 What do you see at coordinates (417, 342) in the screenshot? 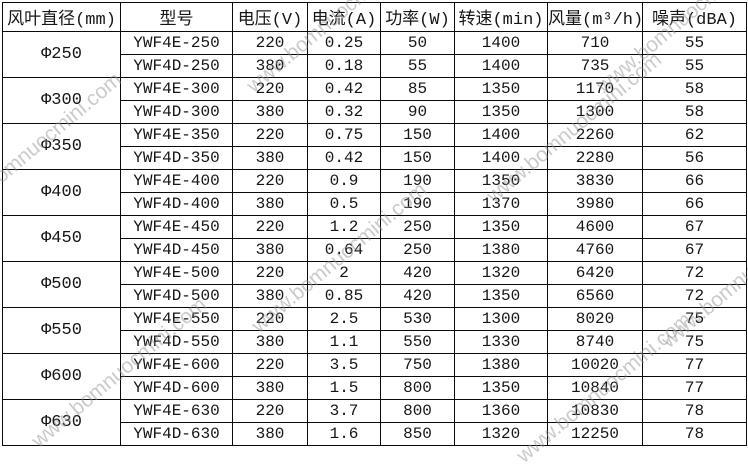
I see `cell-power: 550` at bounding box center [417, 342].